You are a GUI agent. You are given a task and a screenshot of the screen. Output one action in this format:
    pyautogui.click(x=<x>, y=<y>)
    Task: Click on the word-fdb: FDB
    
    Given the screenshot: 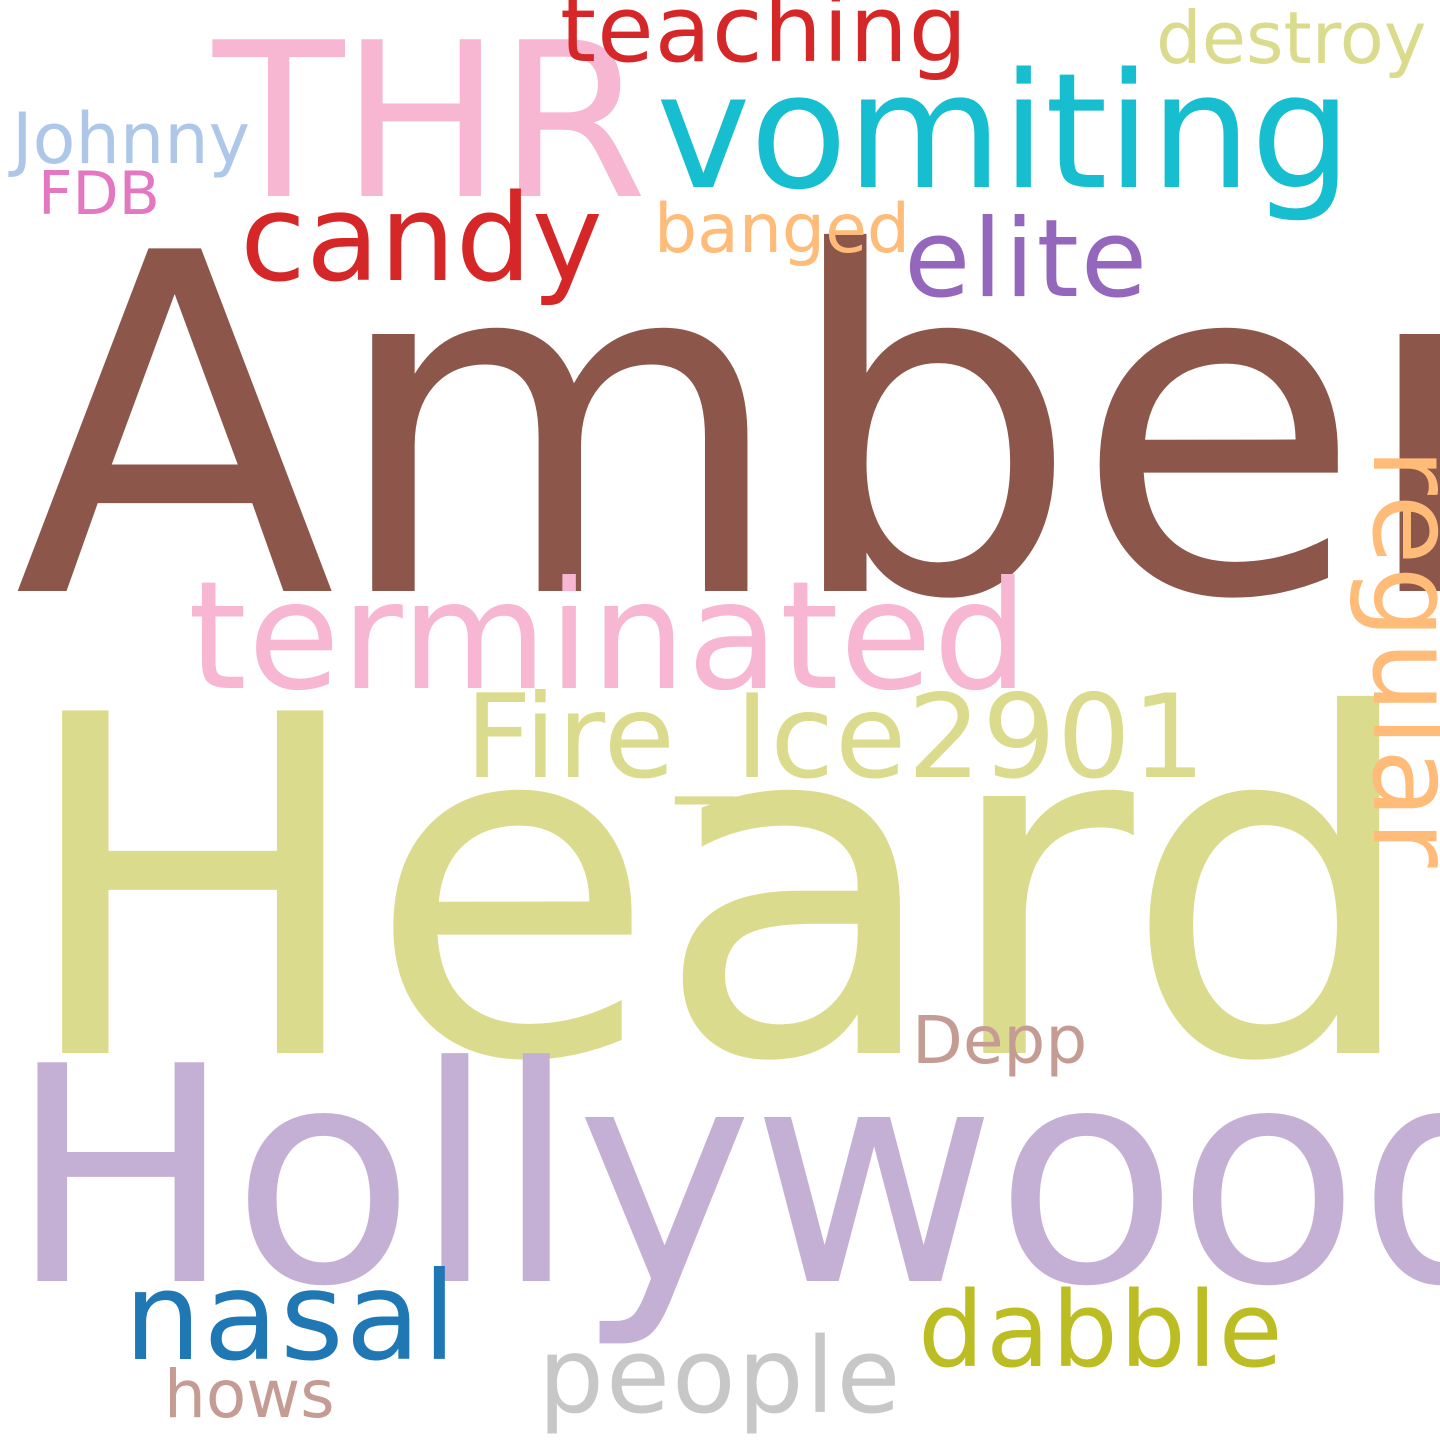 What is the action you would take?
    pyautogui.click(x=99, y=194)
    